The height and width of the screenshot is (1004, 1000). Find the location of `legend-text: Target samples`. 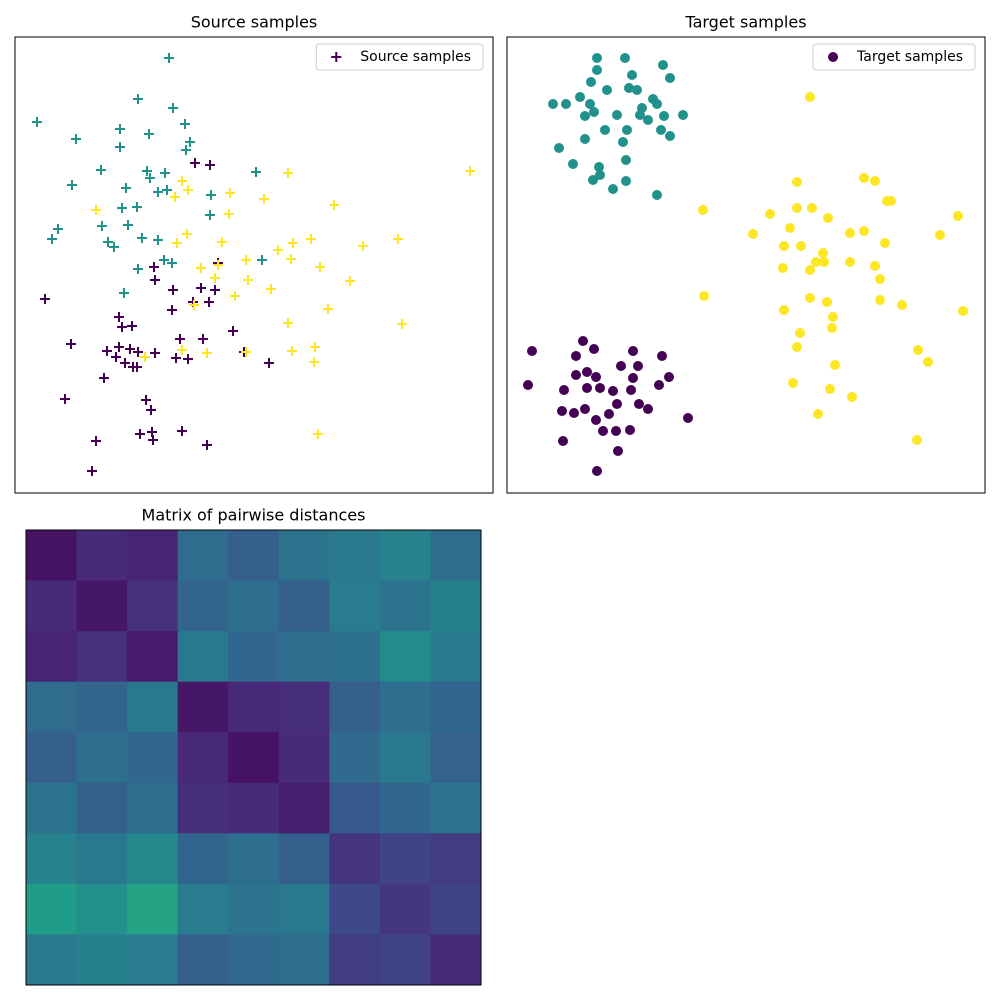

legend-text: Target samples is located at coordinates (909, 57).